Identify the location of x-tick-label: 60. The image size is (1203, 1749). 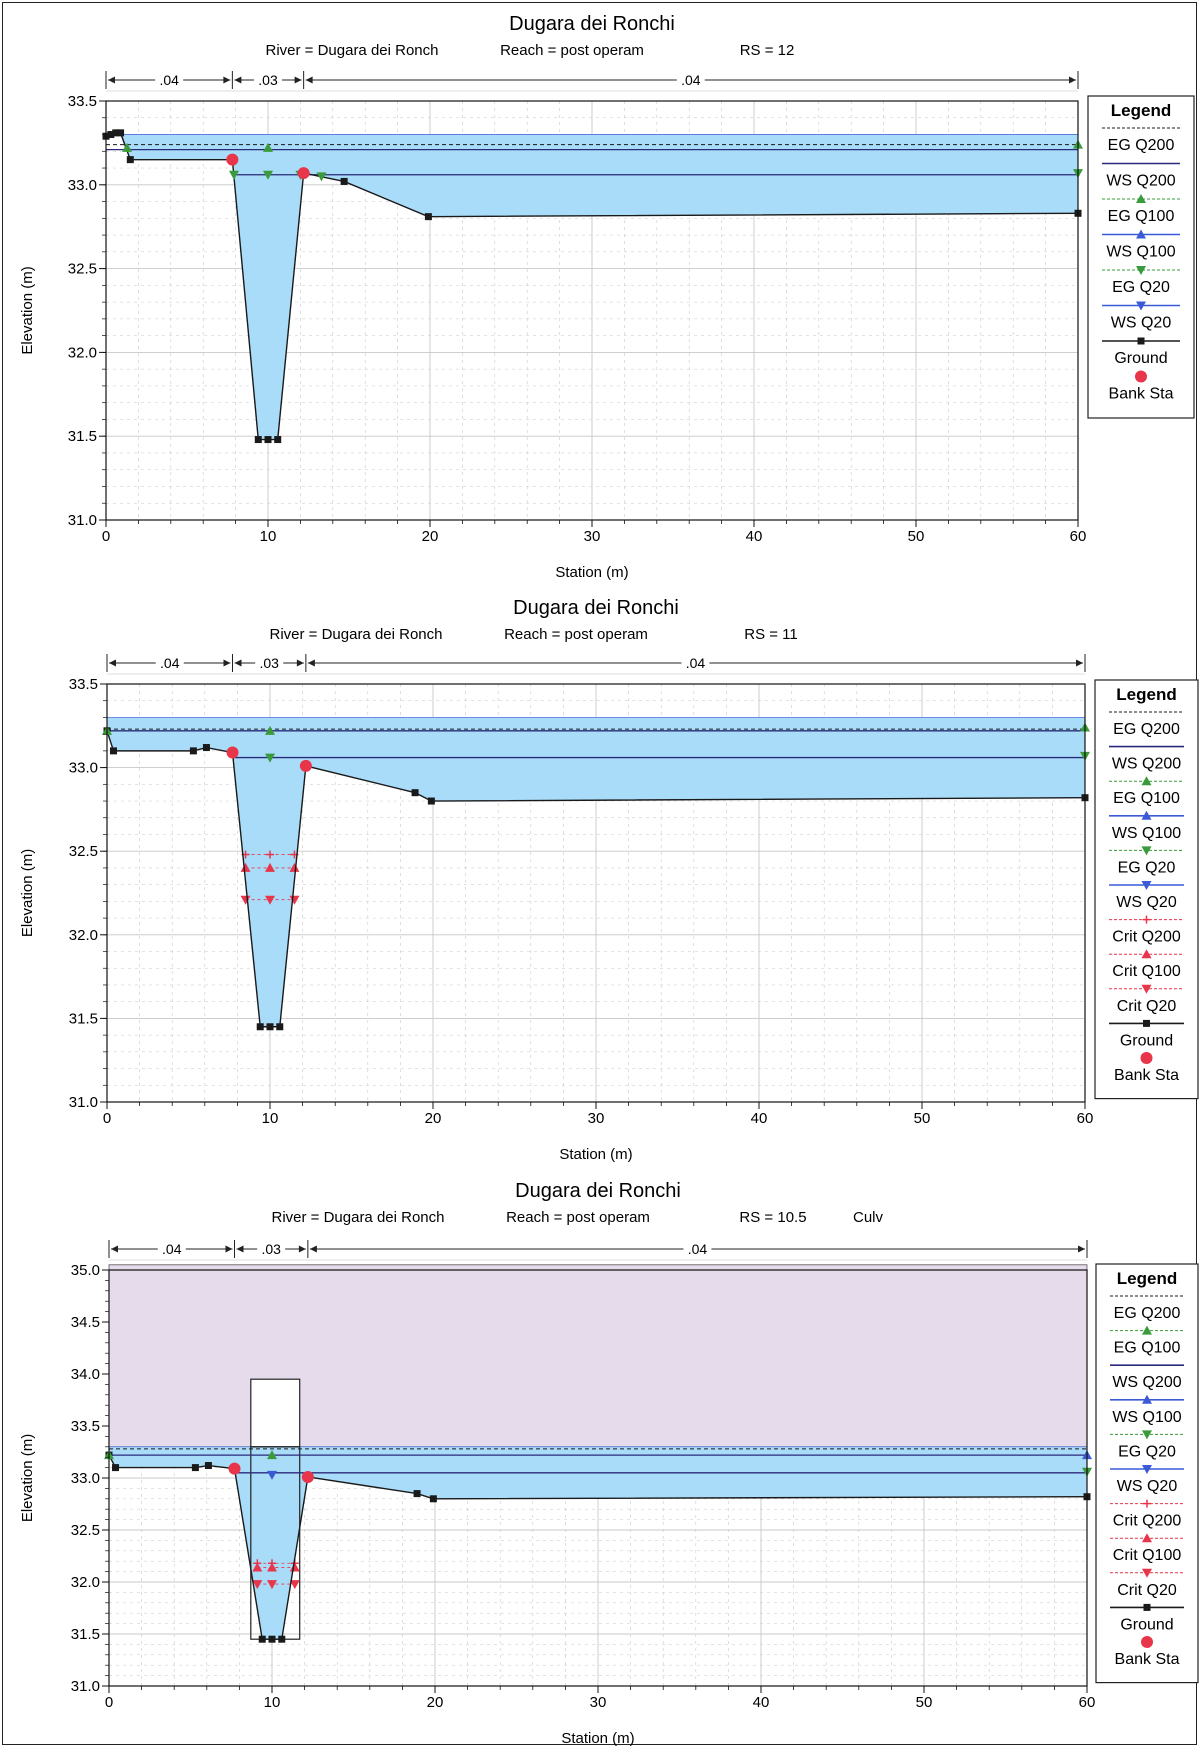
(1087, 1702).